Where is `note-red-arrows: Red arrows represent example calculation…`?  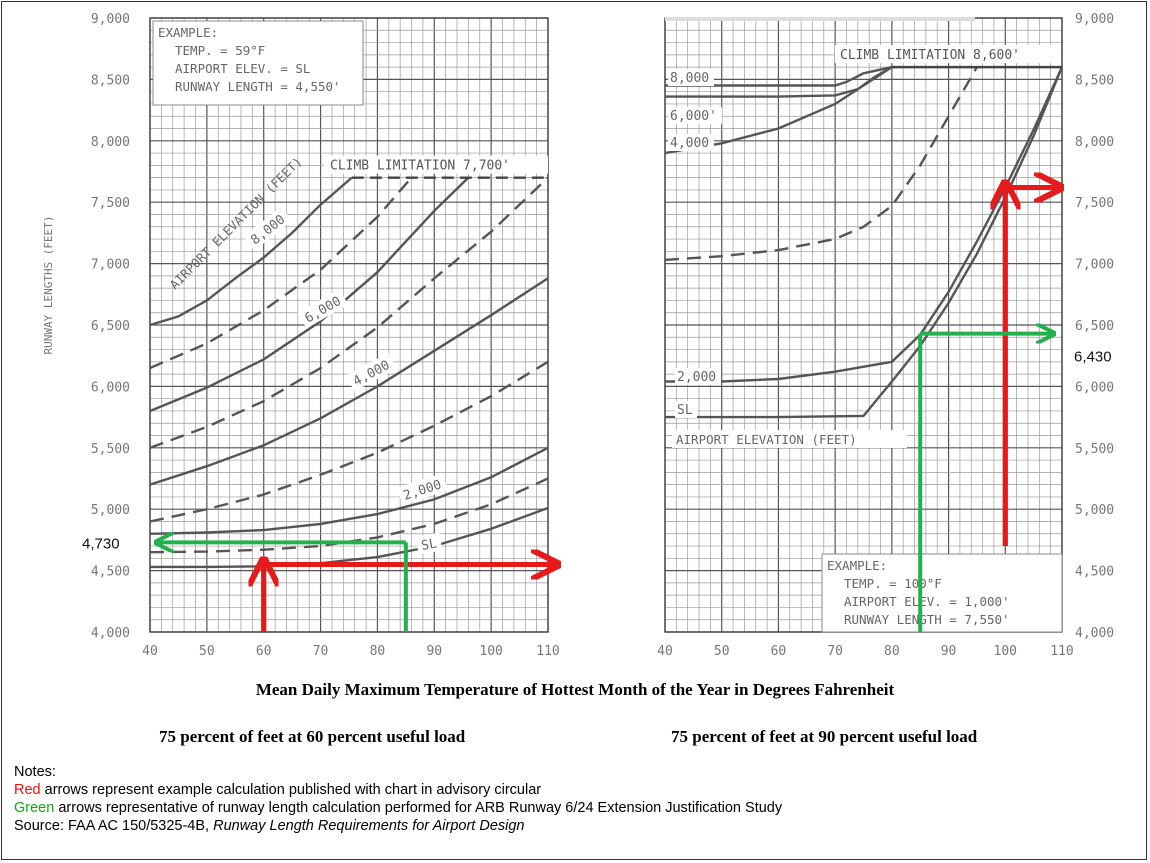
note-red-arrows: Red arrows represent example calculation… is located at coordinates (398, 790).